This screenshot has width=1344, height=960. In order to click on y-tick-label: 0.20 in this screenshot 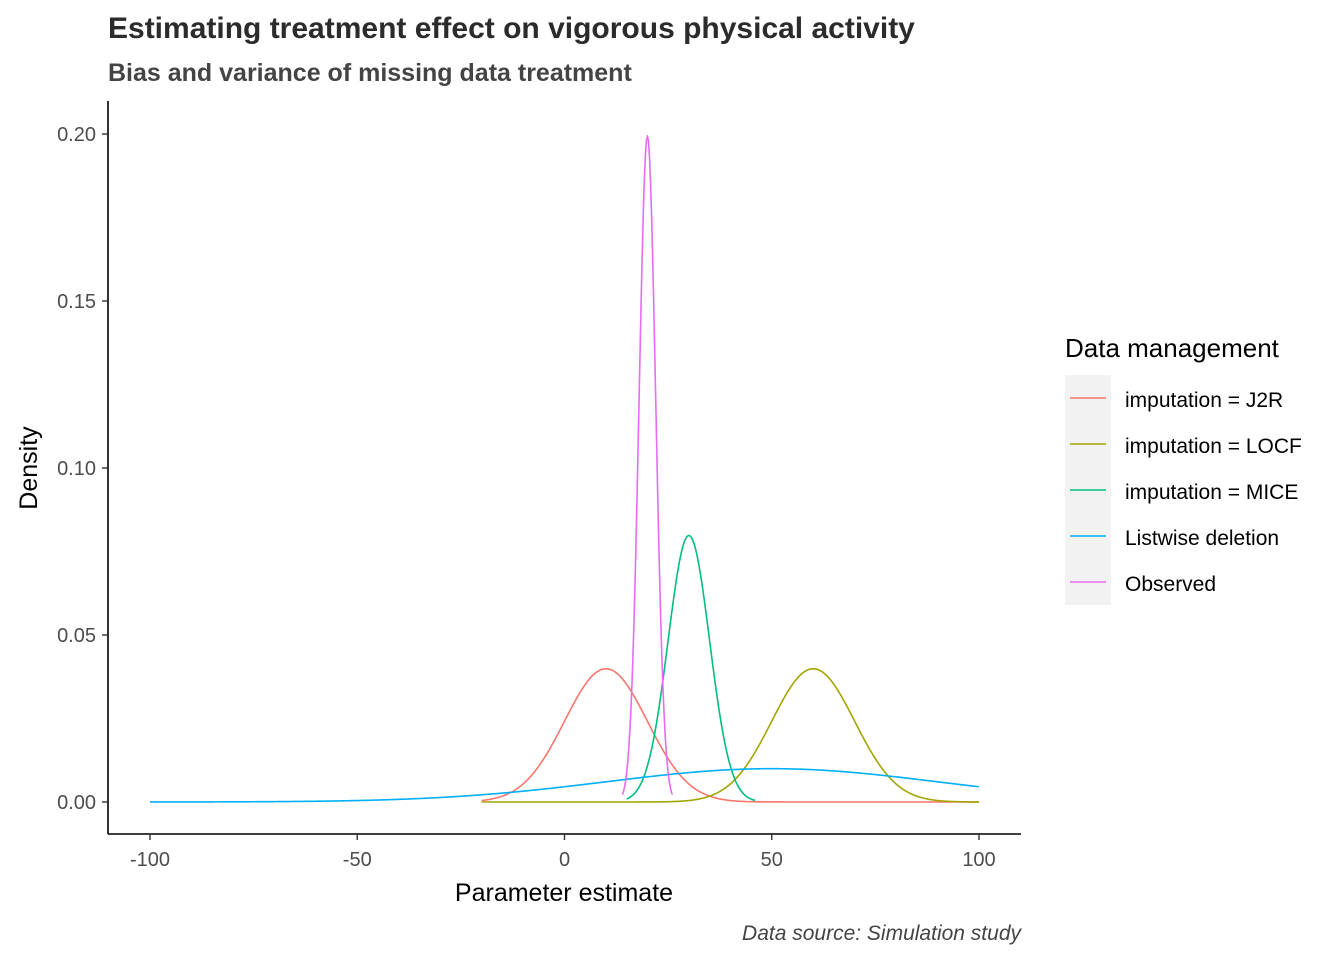, I will do `click(76, 135)`.